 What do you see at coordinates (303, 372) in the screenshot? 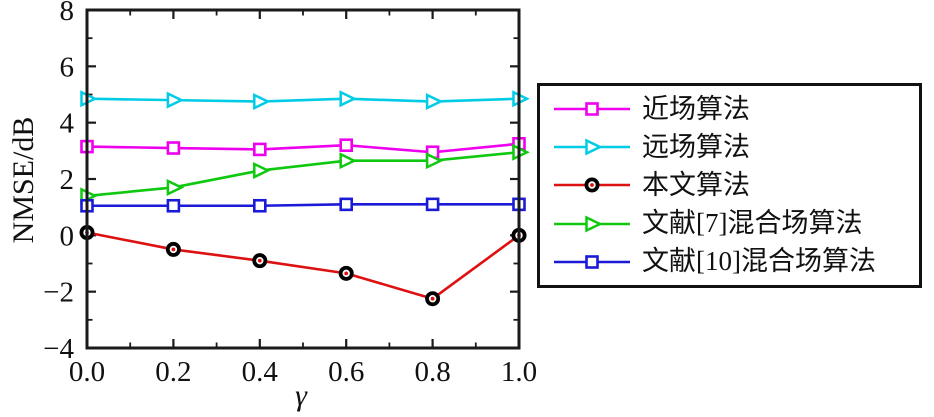
I see `x-tick-labels: 0.0 0.2 0.4 0.6 0.8 1.0` at bounding box center [303, 372].